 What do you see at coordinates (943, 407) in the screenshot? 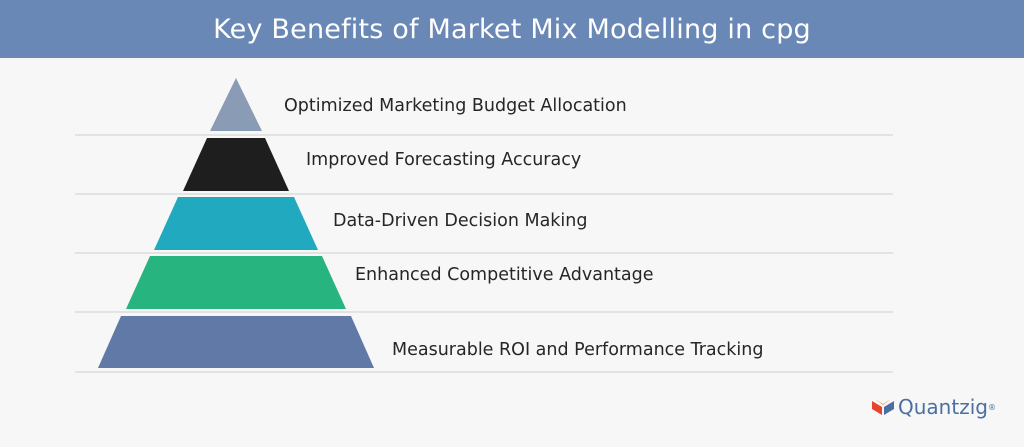
I see `logo-text: Quantzig` at bounding box center [943, 407].